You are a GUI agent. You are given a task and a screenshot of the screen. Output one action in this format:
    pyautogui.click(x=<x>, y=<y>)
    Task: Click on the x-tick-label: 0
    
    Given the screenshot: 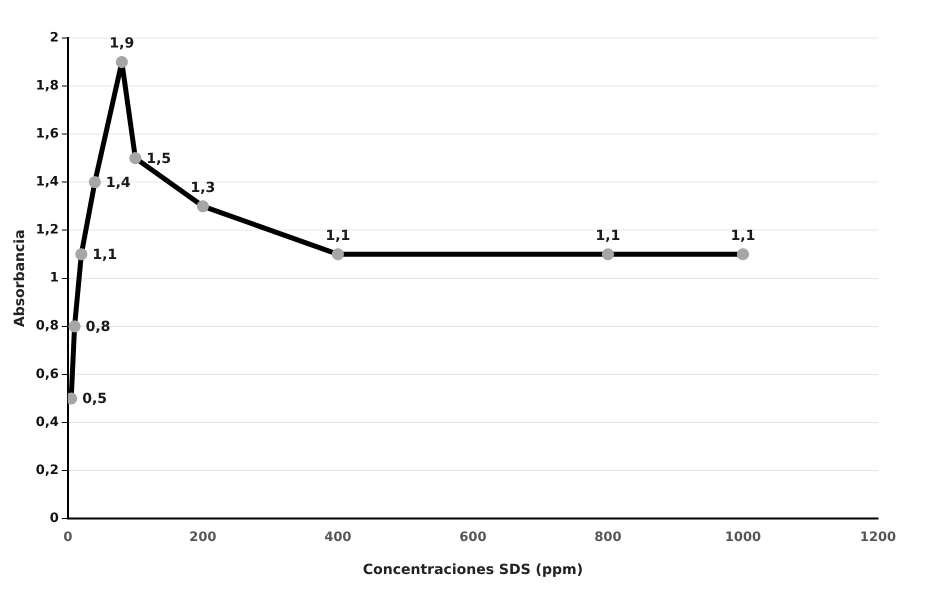 What is the action you would take?
    pyautogui.click(x=67, y=537)
    